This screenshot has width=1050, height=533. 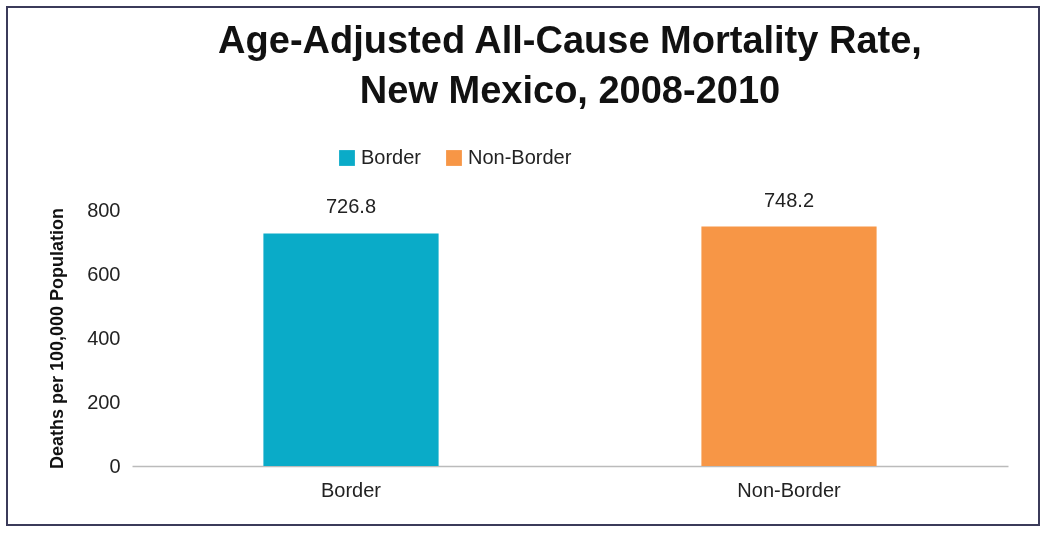 I want to click on legend-label: Non-Border, so click(x=520, y=157).